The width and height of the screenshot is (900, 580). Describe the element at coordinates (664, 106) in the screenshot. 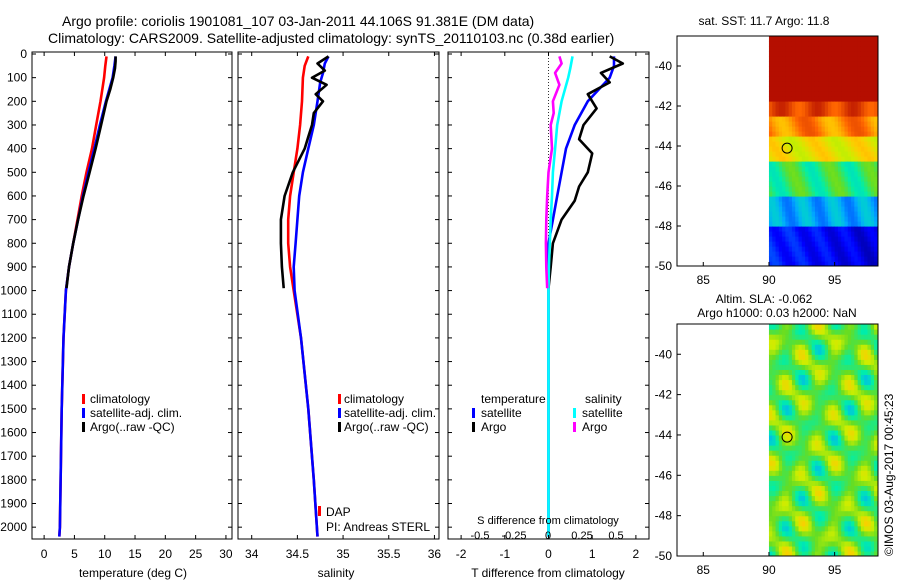

I see `map-y-tick-label: -42` at that location.